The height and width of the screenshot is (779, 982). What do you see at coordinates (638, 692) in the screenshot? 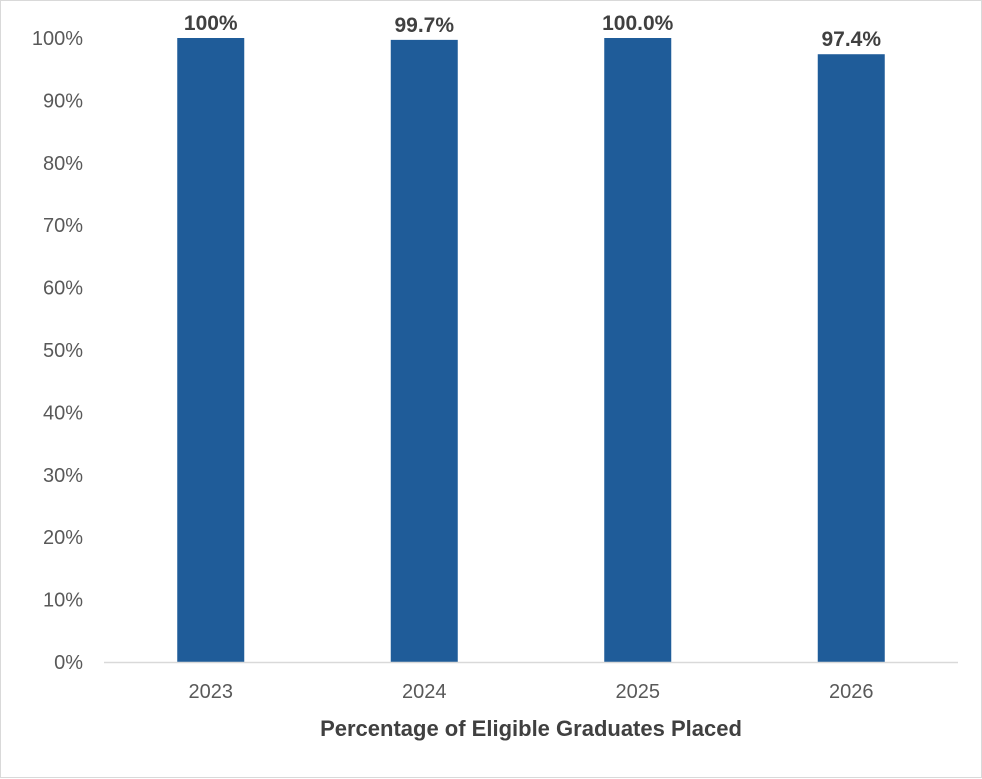
I see `x-tick-label-2025: 2025` at bounding box center [638, 692].